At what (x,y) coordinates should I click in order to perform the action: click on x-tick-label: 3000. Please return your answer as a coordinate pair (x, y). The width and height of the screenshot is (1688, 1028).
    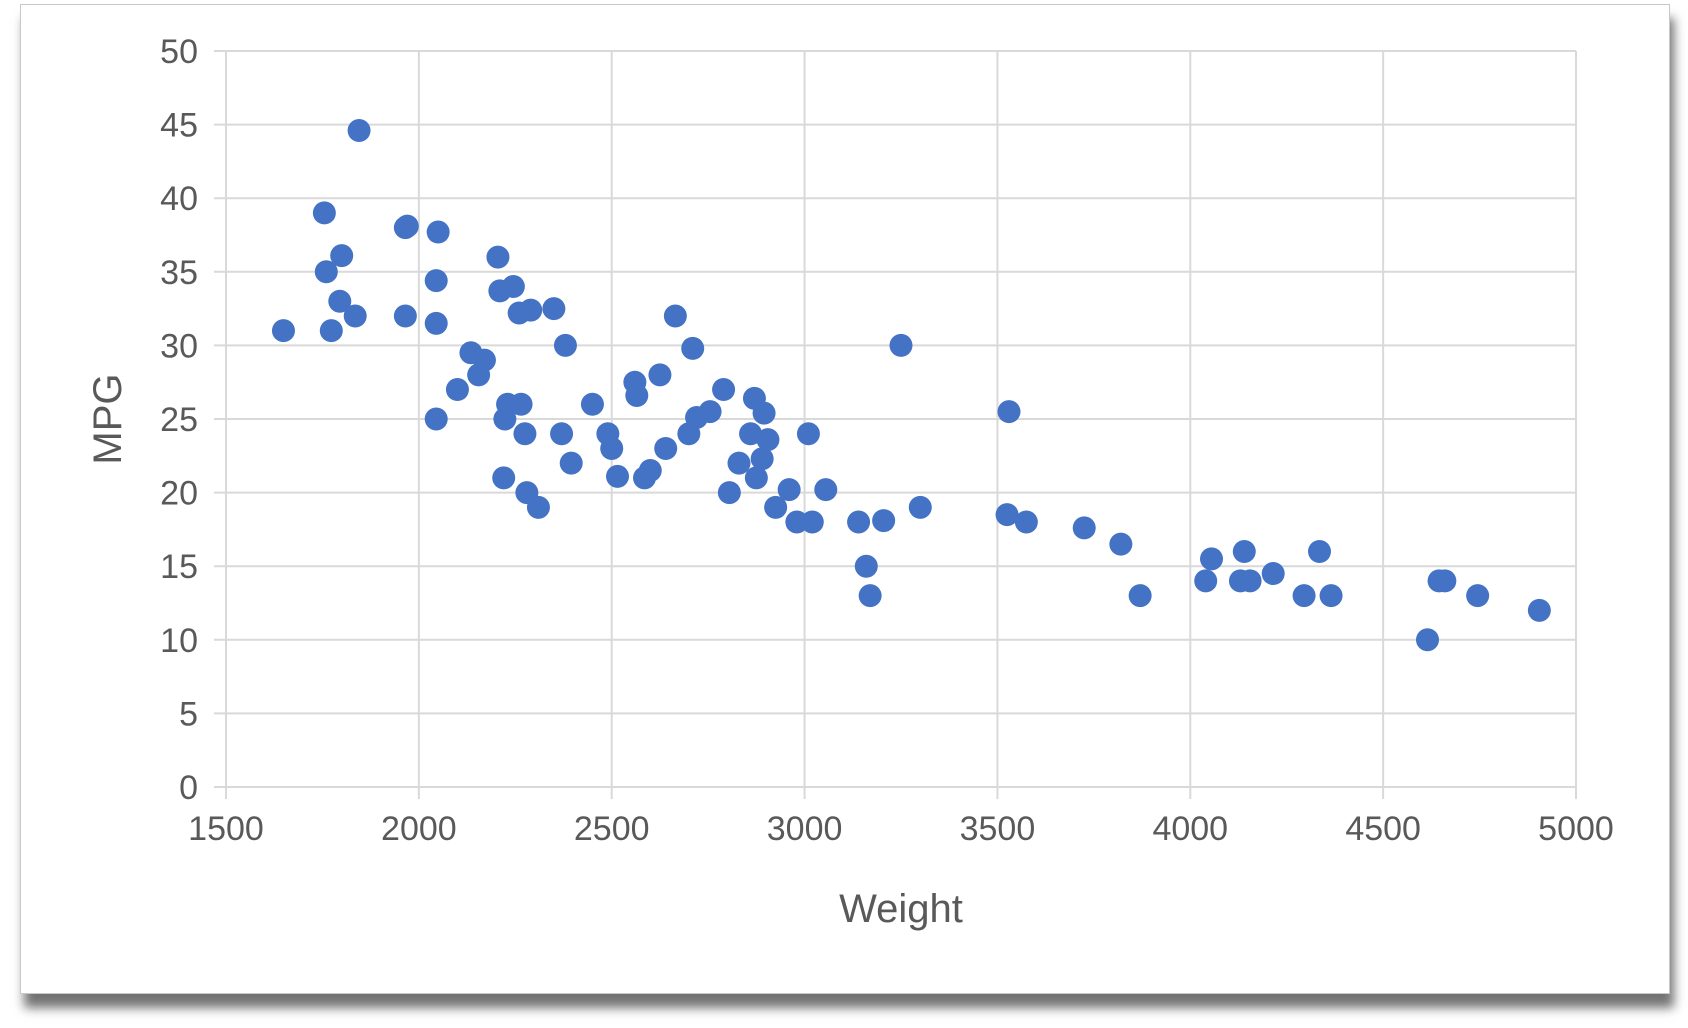
    Looking at the image, I should click on (805, 829).